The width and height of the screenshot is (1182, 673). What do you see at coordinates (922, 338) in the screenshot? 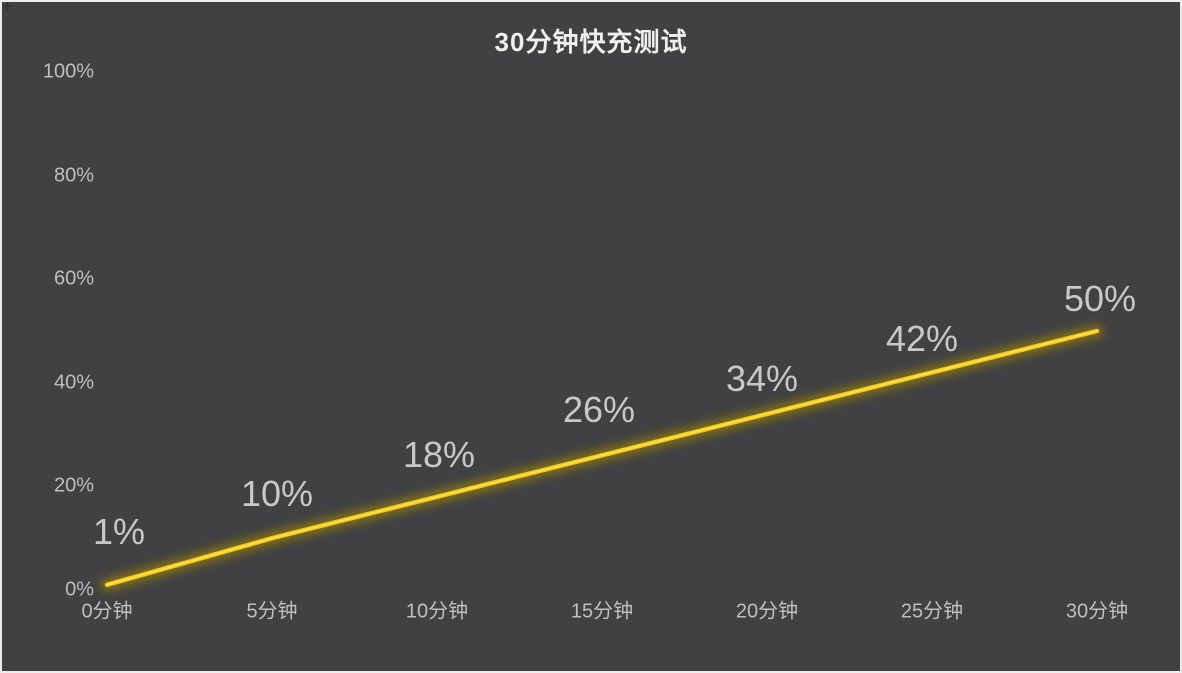
I see `data-point-label: 42%` at bounding box center [922, 338].